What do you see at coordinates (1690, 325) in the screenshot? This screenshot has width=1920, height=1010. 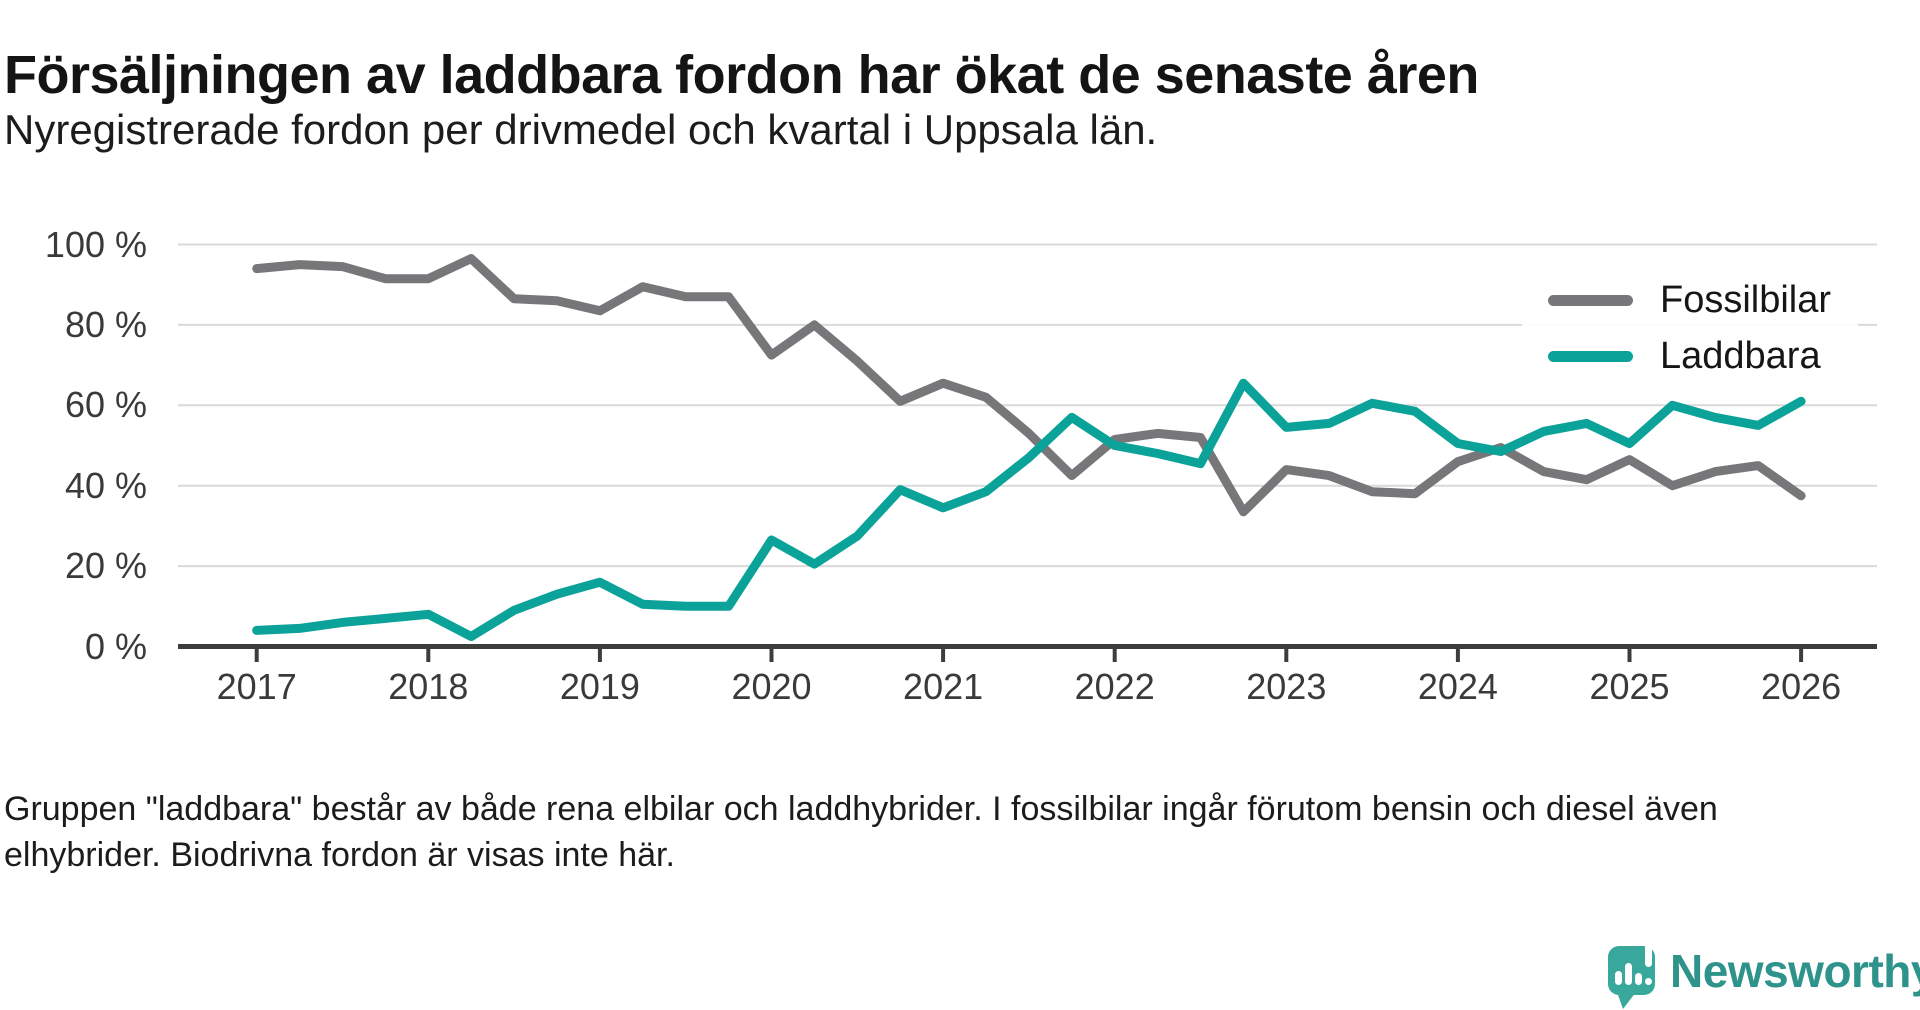 I see `legend-backdrop` at bounding box center [1690, 325].